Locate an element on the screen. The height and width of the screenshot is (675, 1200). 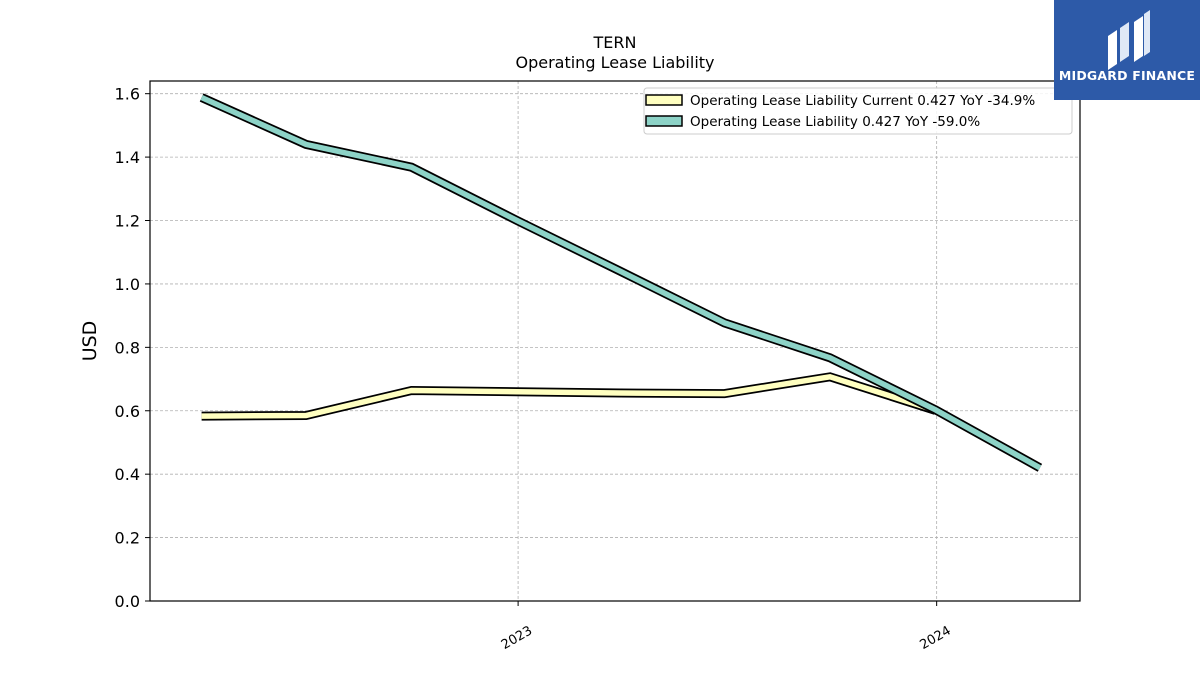
y-tick-label: 0.4 is located at coordinates (127, 474).